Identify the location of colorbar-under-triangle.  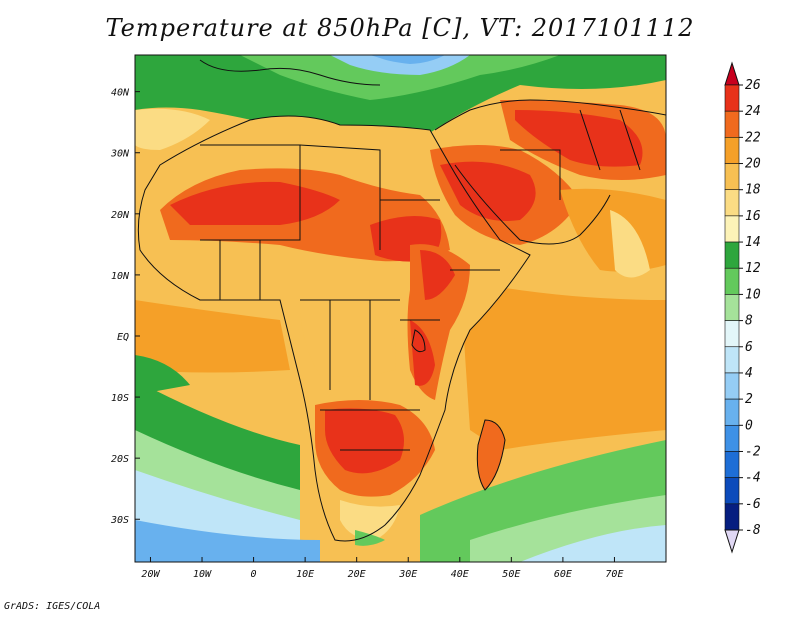
(732, 541).